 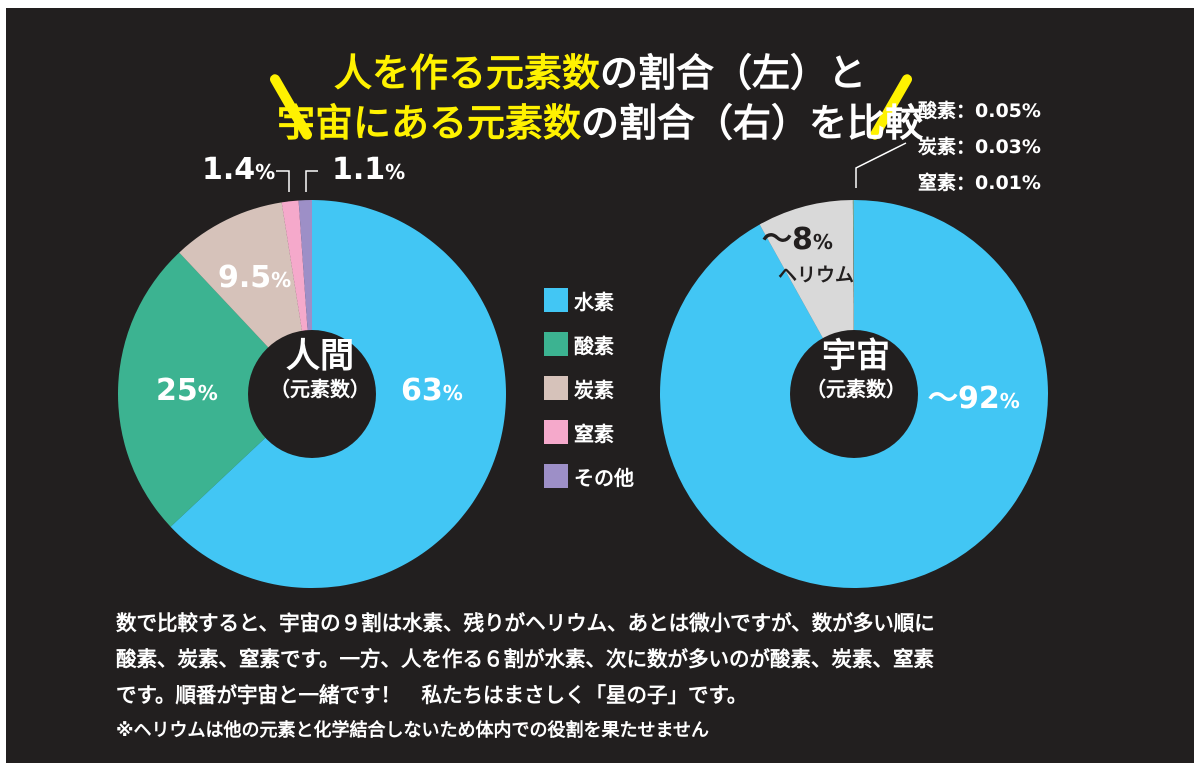 I want to click on label-human-other-unit: %, so click(x=395, y=172).